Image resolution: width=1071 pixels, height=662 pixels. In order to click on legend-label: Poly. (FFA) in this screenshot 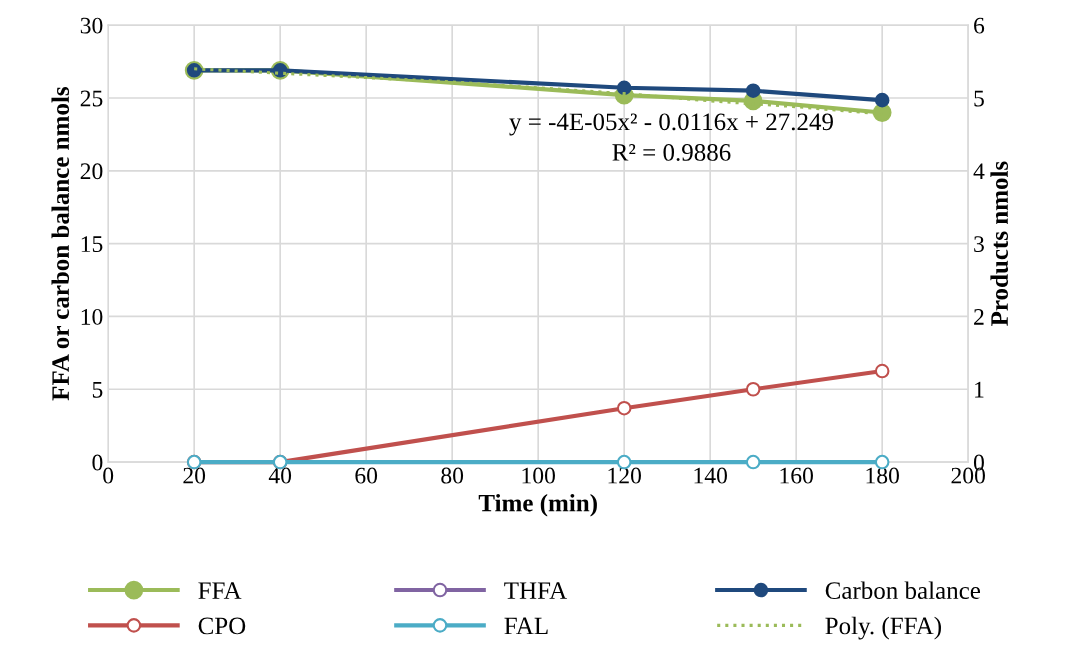, I will do `click(883, 628)`.